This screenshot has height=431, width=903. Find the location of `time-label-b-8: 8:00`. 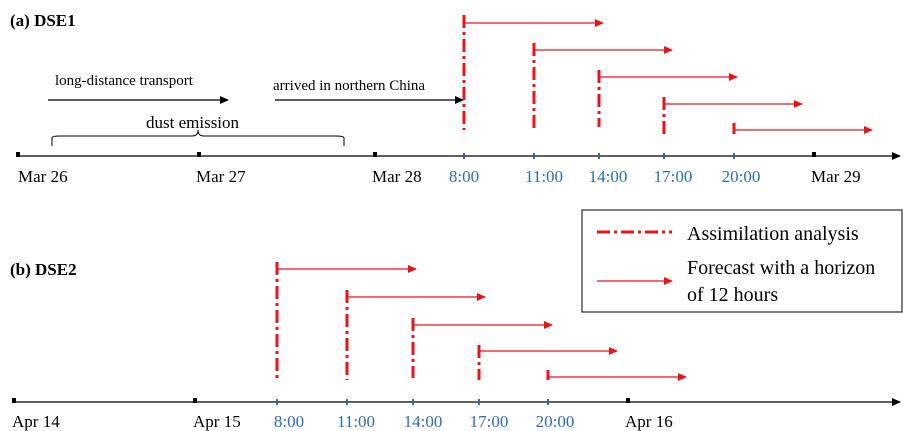

time-label-b-8: 8:00 is located at coordinates (289, 421).